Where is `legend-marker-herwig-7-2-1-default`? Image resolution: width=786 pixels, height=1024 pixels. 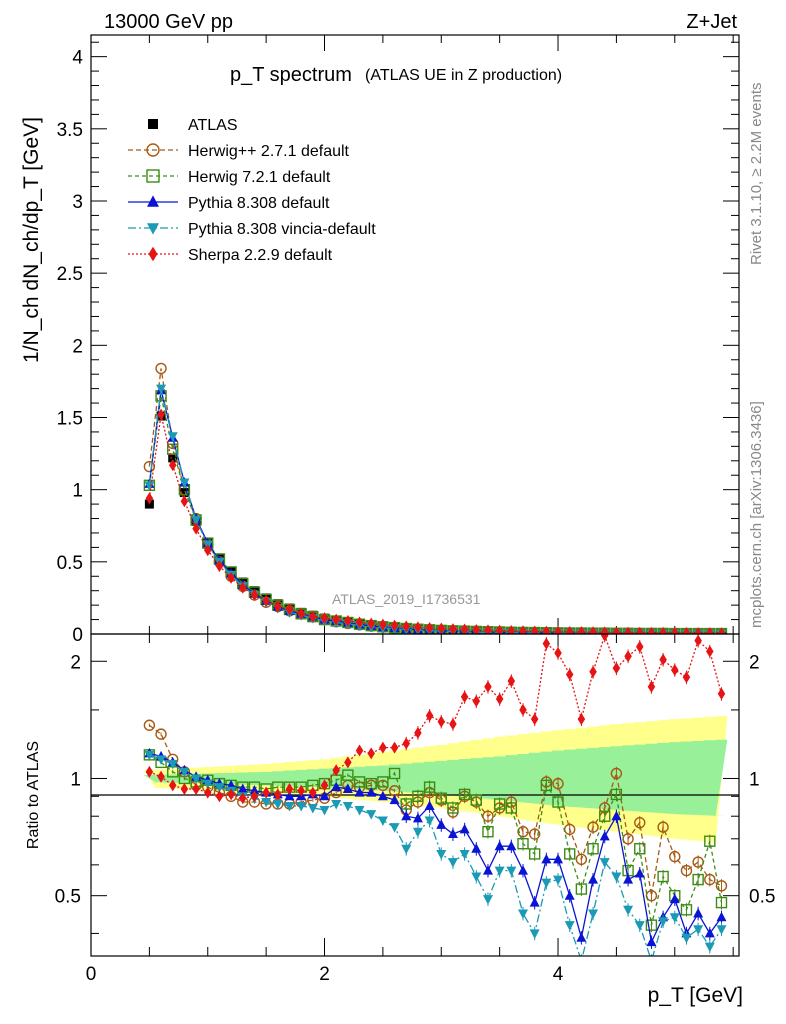
legend-marker-herwig-7-2-1-default is located at coordinates (153, 176).